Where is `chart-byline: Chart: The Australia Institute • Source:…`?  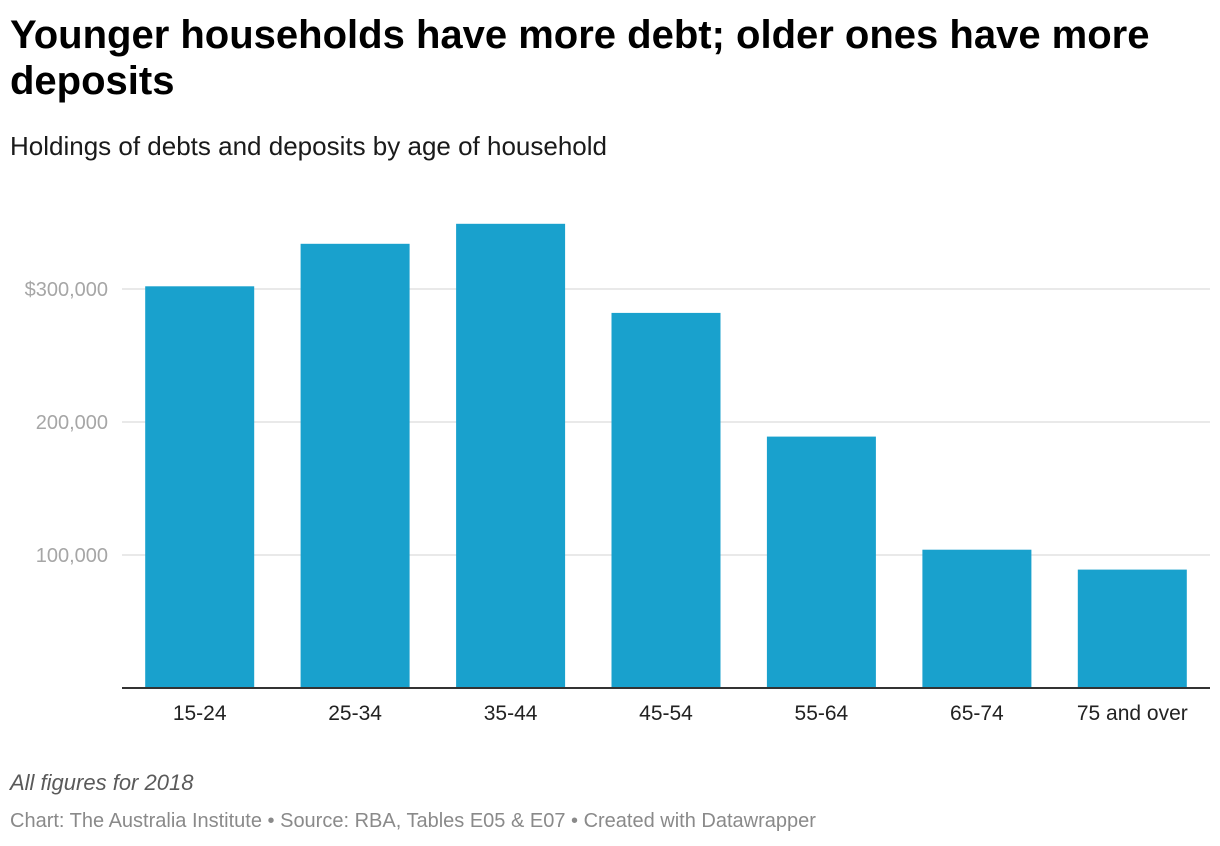 chart-byline: Chart: The Australia Institute • Source:… is located at coordinates (413, 821).